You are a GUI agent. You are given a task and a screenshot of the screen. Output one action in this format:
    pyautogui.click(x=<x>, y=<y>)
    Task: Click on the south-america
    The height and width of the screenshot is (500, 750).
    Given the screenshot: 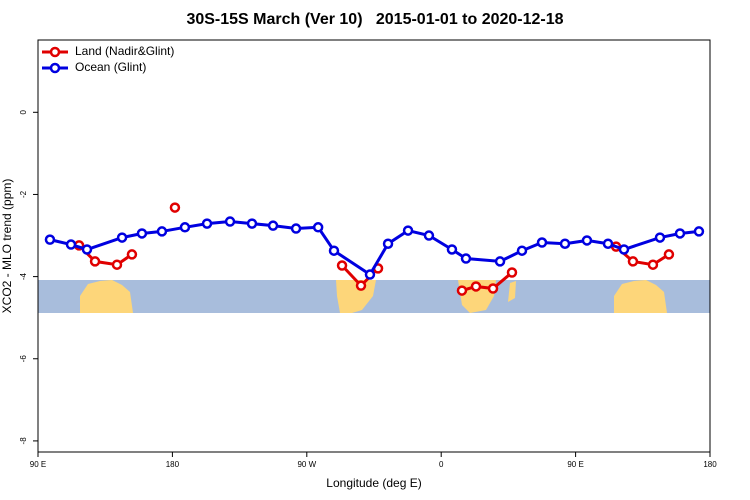 What is the action you would take?
    pyautogui.click(x=356, y=296)
    